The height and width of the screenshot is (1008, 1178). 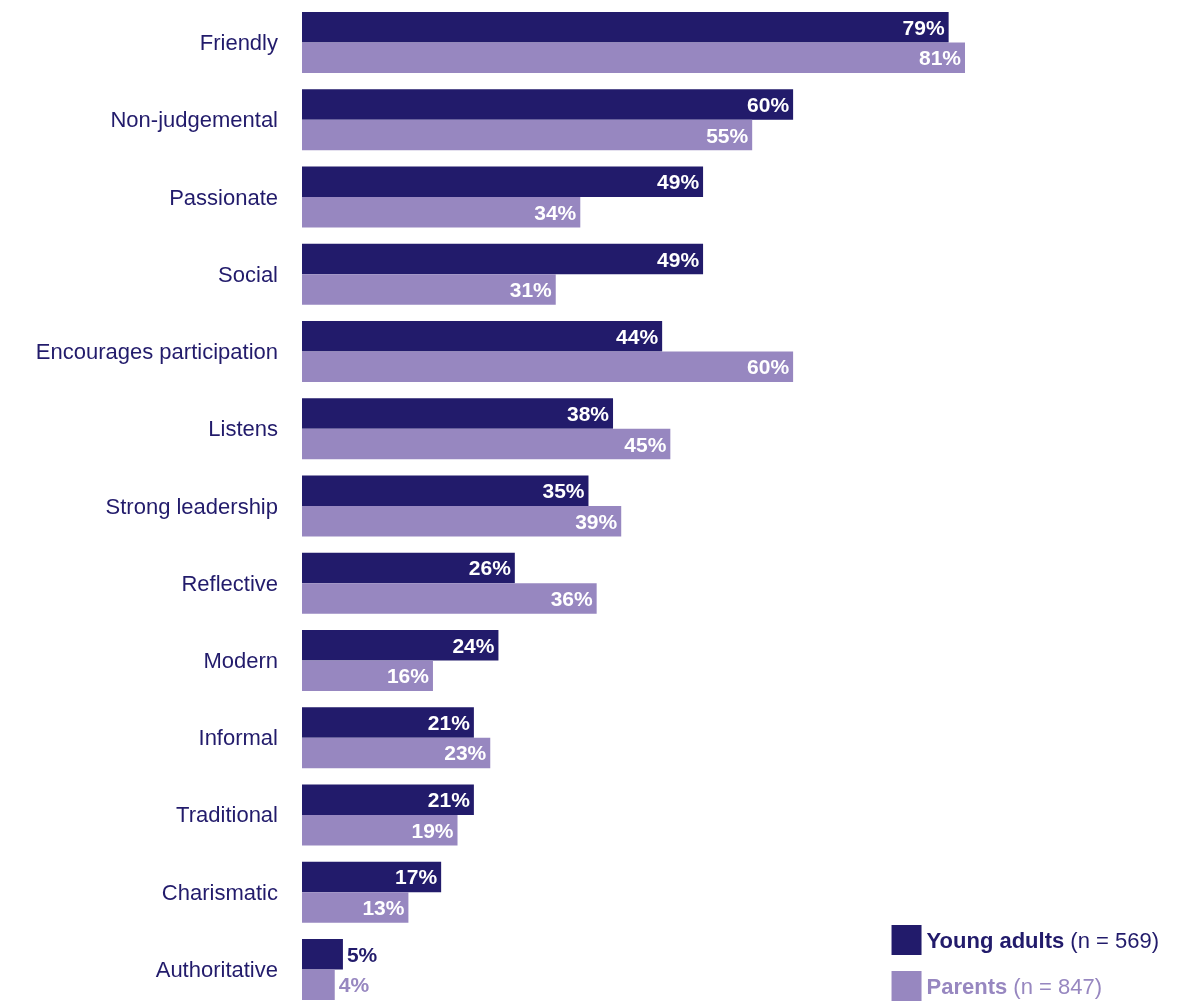 I want to click on legend-label: Parents (n = 847), so click(x=1014, y=986).